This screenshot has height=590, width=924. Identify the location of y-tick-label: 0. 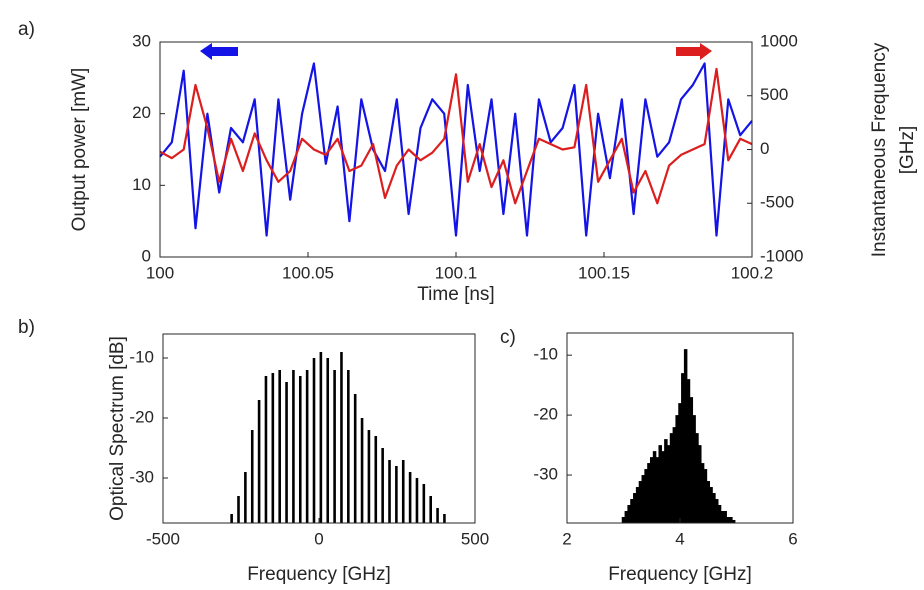
(146, 255).